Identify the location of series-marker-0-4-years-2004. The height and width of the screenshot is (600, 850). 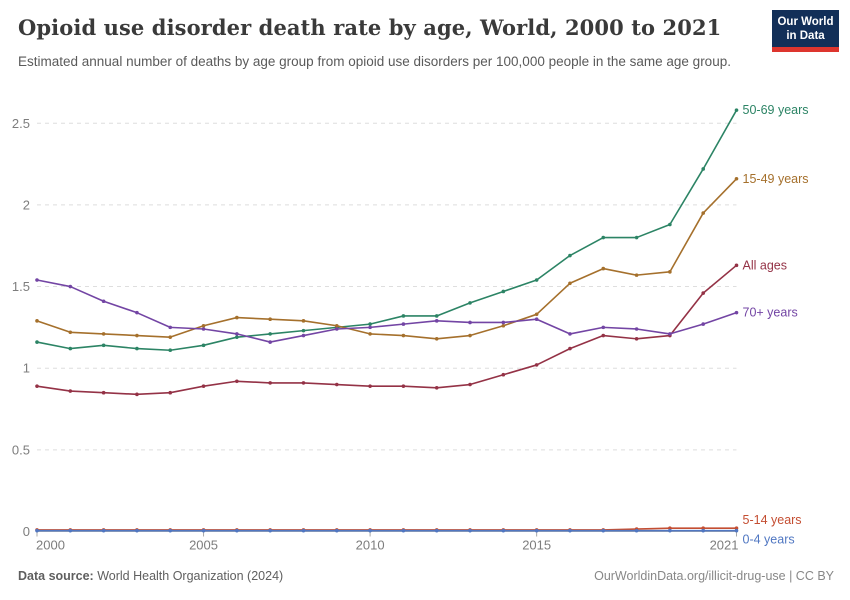
(170, 530).